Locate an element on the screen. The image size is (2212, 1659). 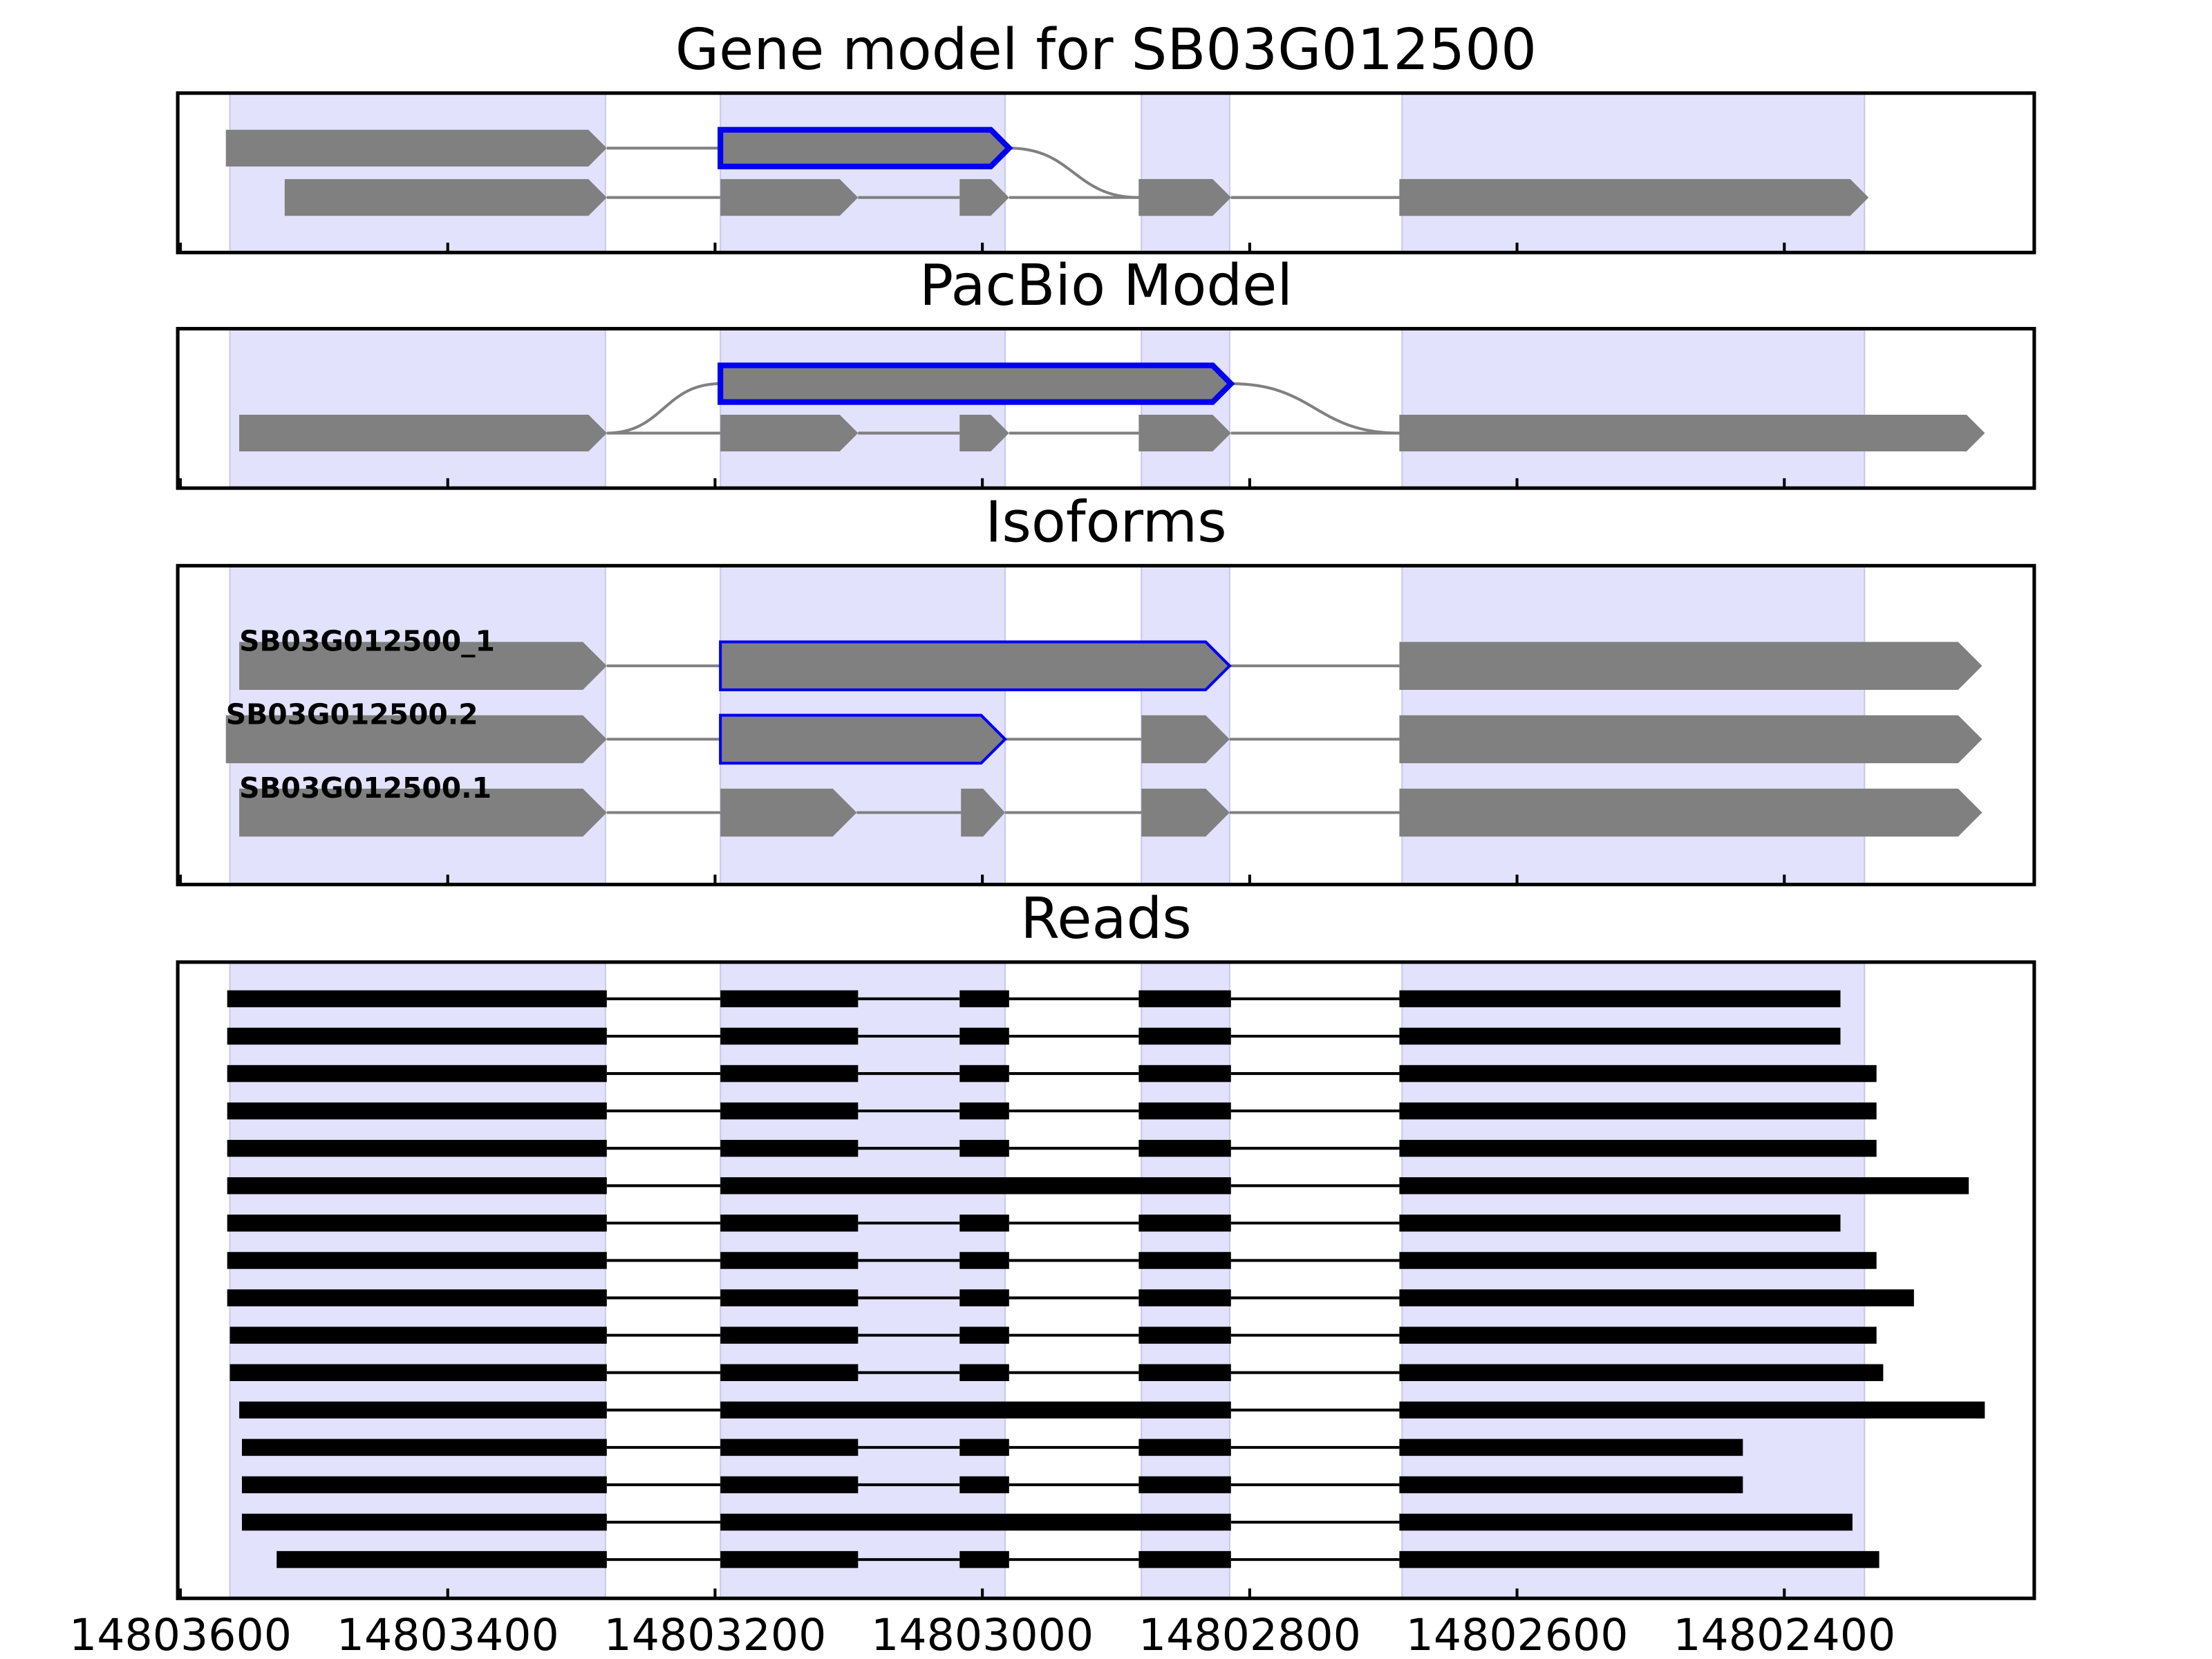
x-tick-label: 14802600 is located at coordinates (1517, 1634).